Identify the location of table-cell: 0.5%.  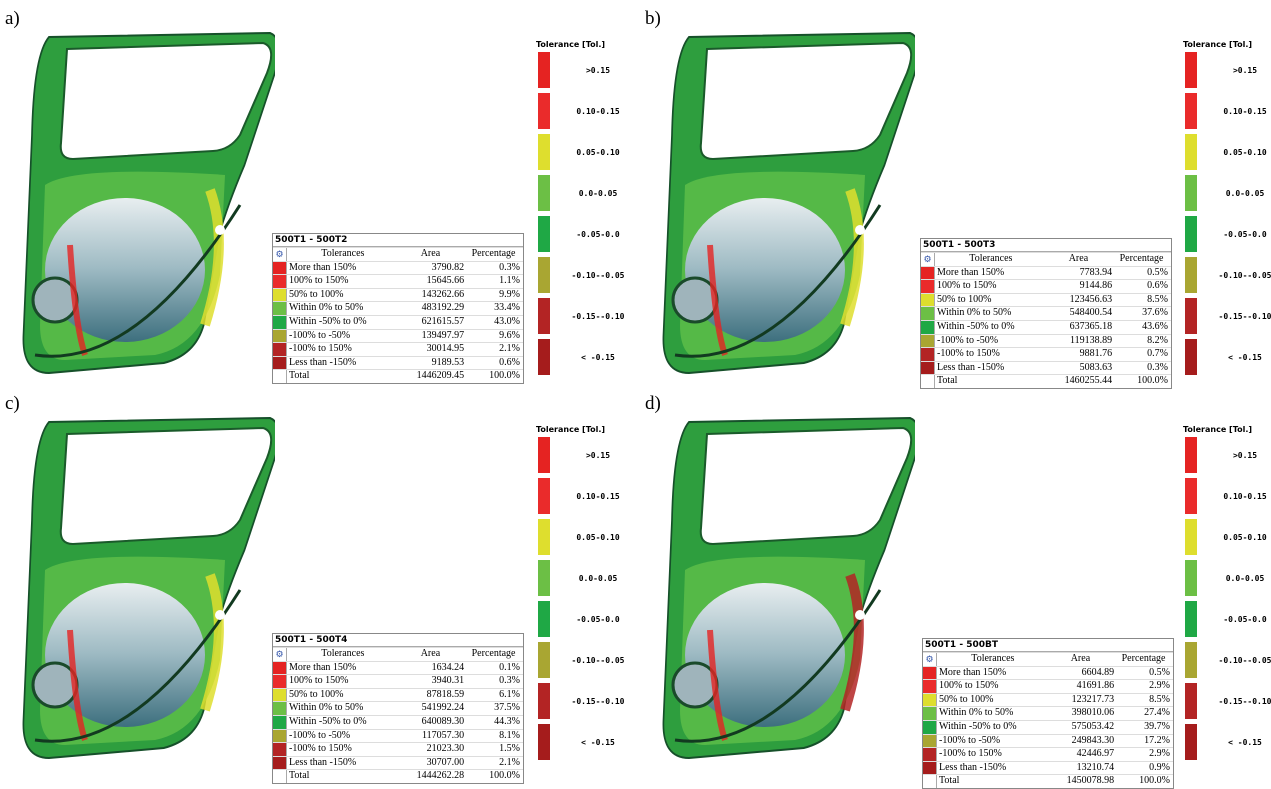
(1159, 672).